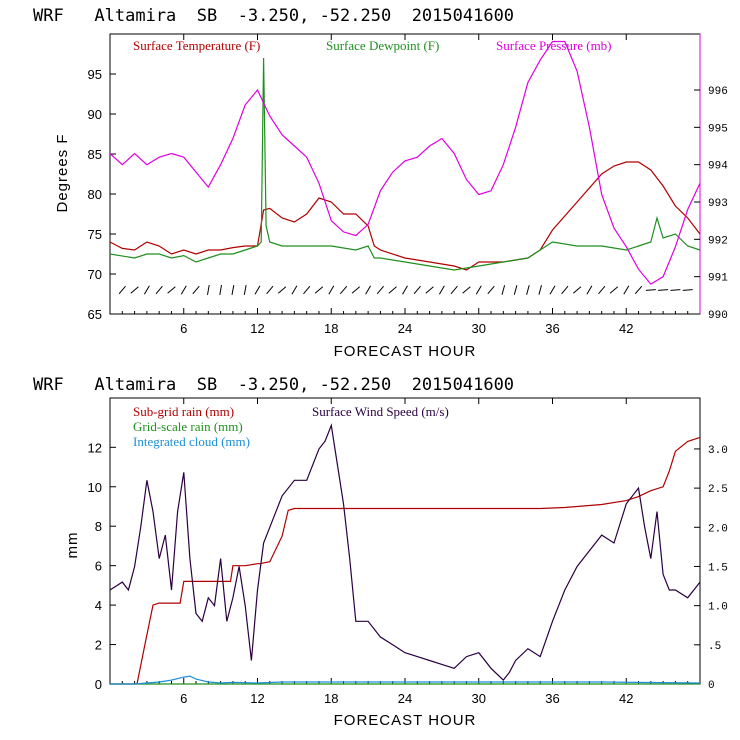 This screenshot has width=740, height=740. Describe the element at coordinates (95, 234) in the screenshot. I see `y-tick-label: 75` at that location.